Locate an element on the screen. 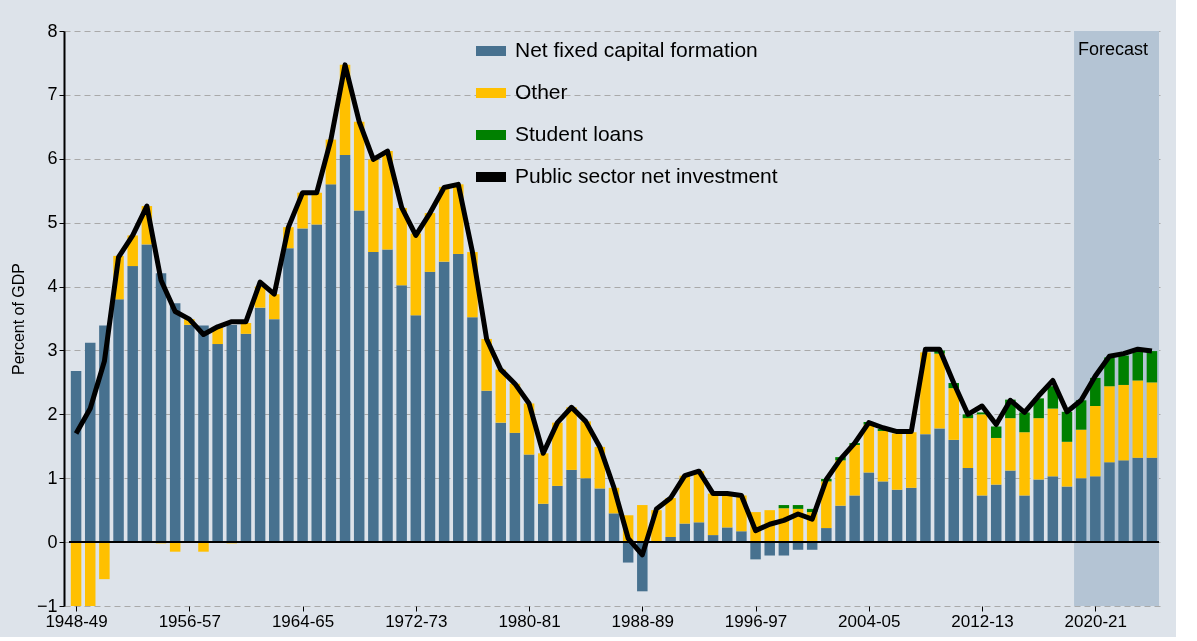 The height and width of the screenshot is (641, 1197). y-tick-label: 5 is located at coordinates (52, 222).